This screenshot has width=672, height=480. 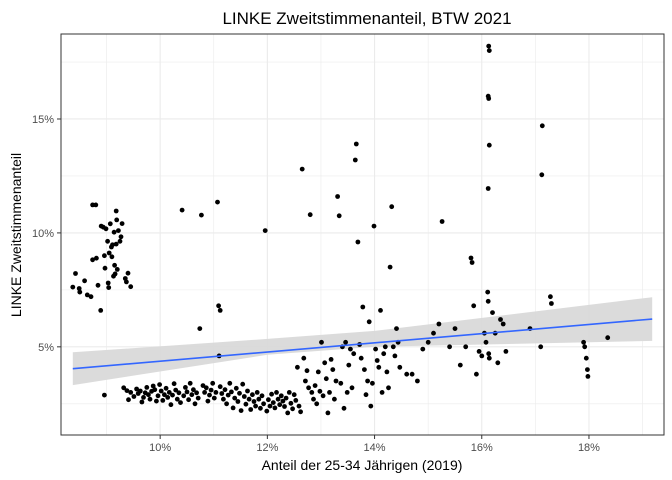 What do you see at coordinates (374, 444) in the screenshot?
I see `x-axis-ticks: 10% 12% 14% 16% 18%` at bounding box center [374, 444].